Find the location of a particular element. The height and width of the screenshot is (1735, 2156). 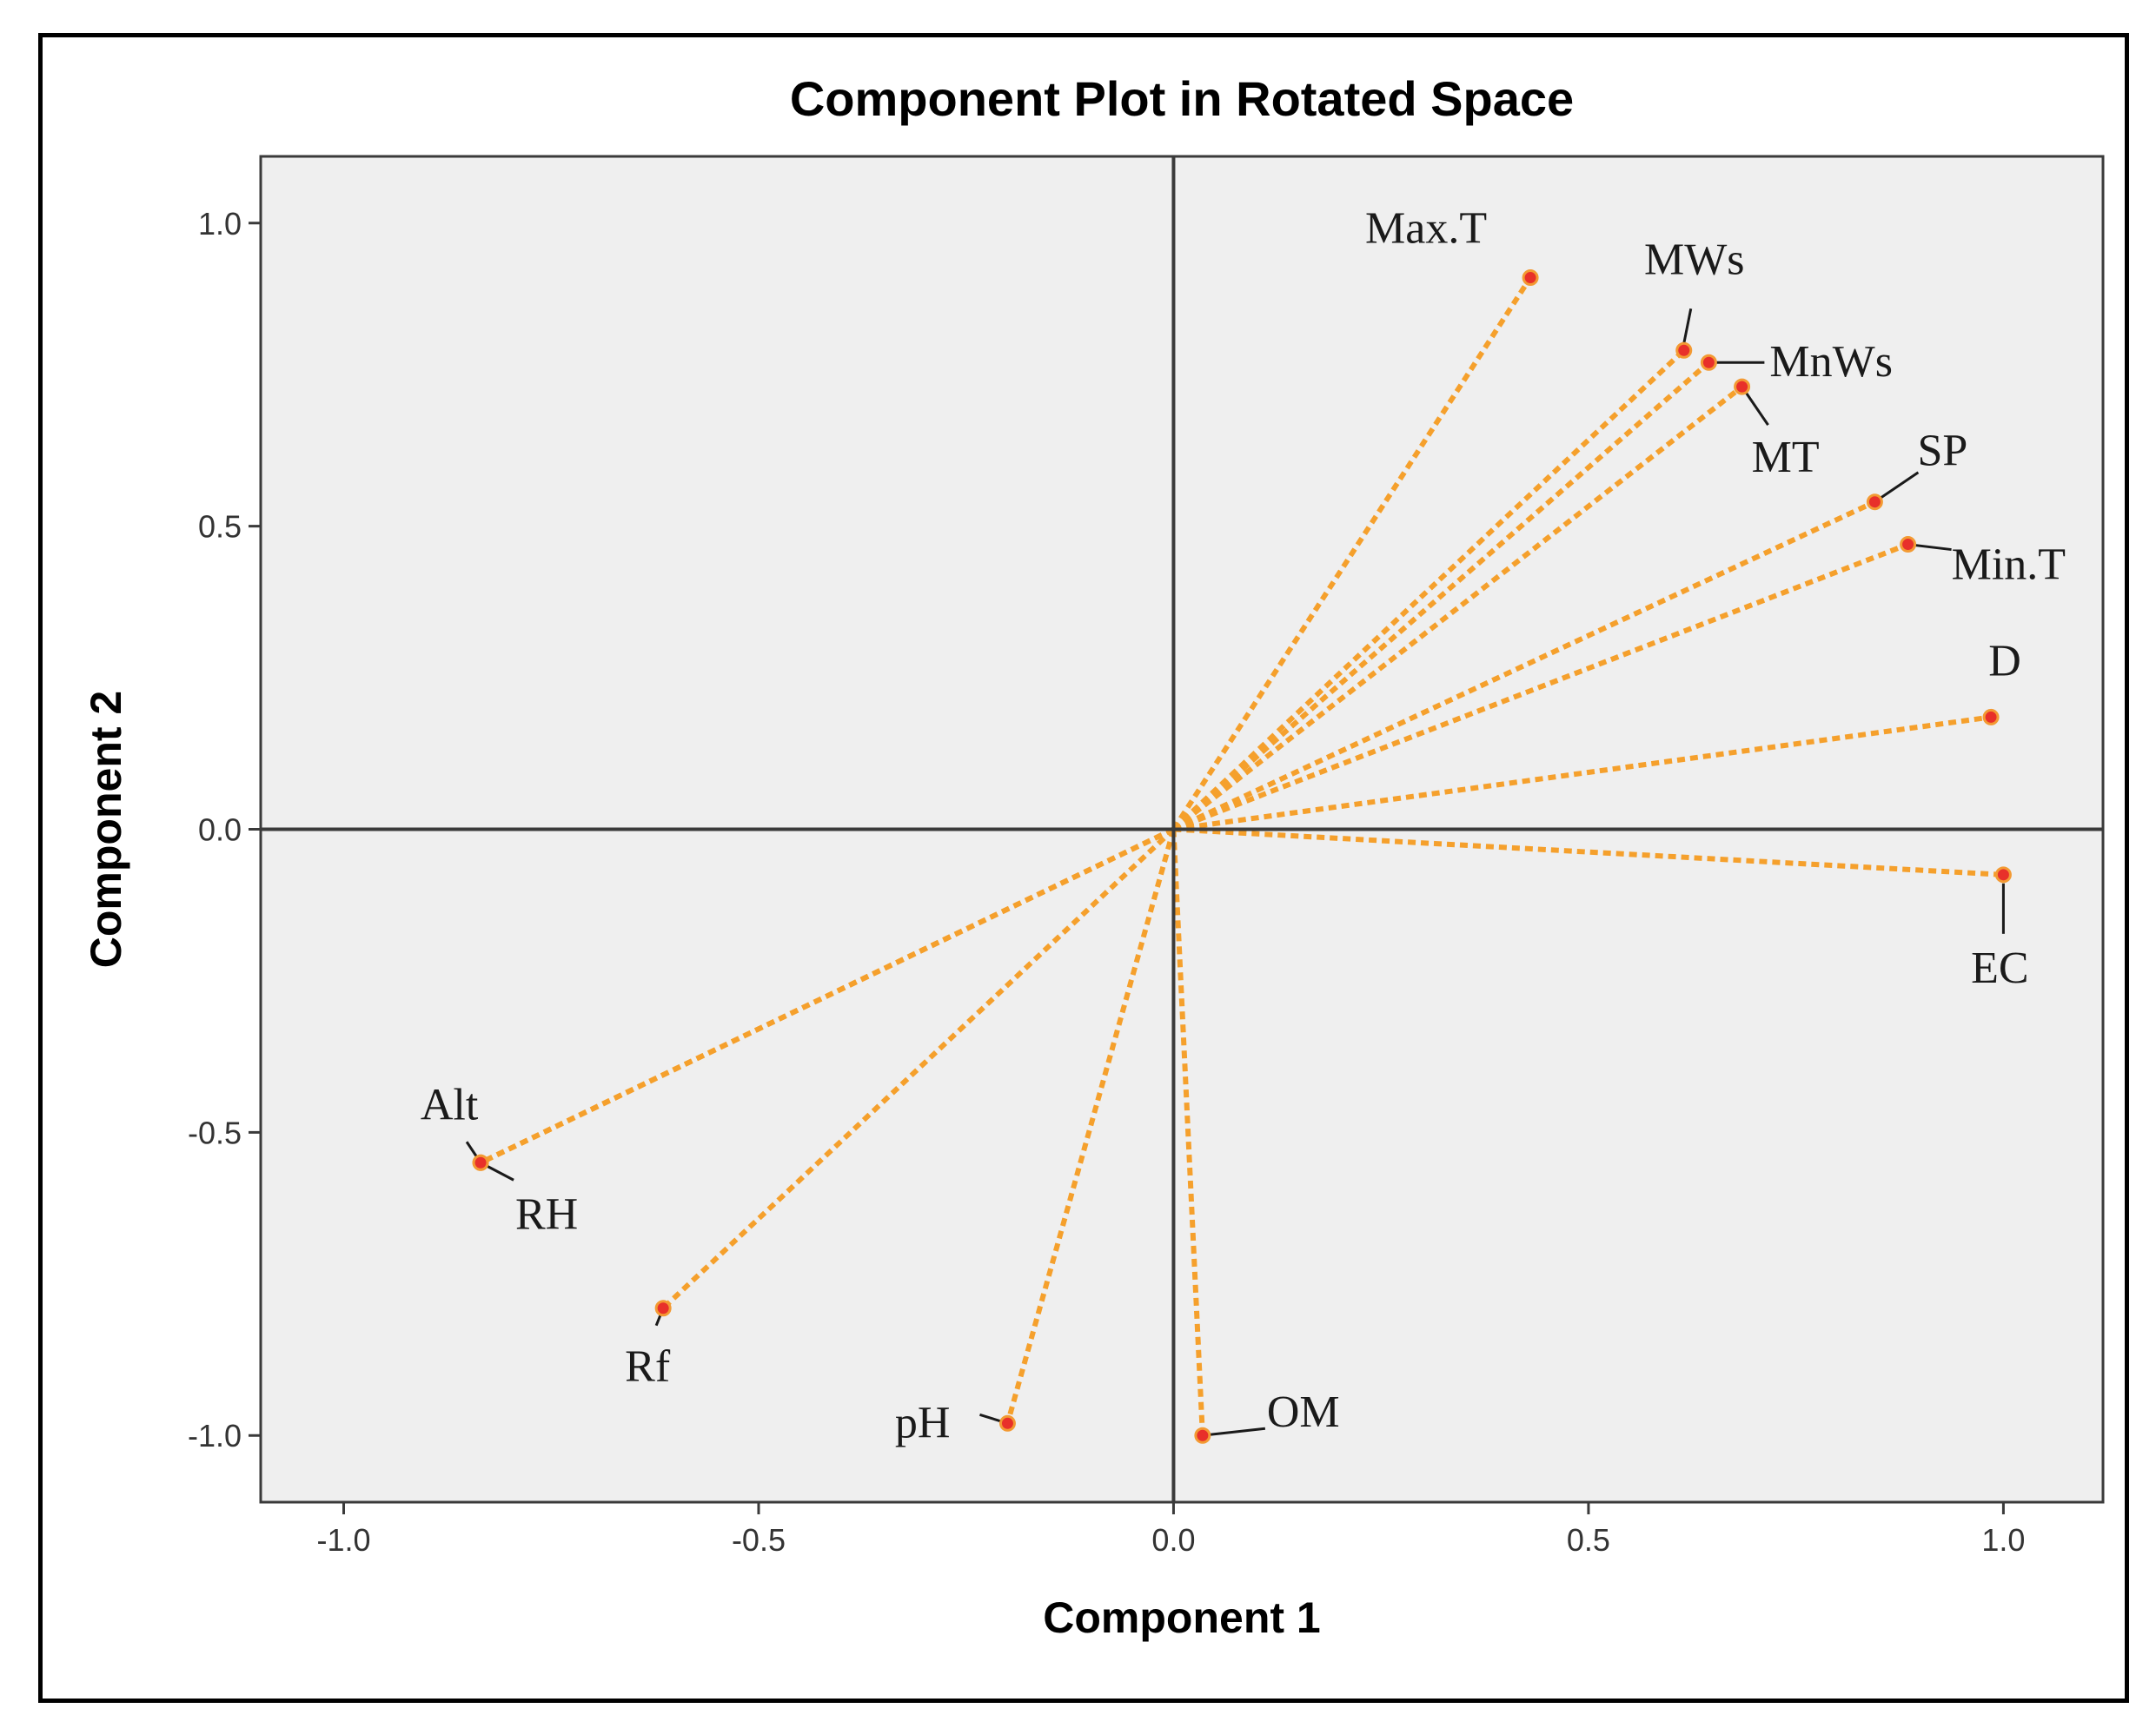

y-tick-label: -1.0 is located at coordinates (215, 1436).